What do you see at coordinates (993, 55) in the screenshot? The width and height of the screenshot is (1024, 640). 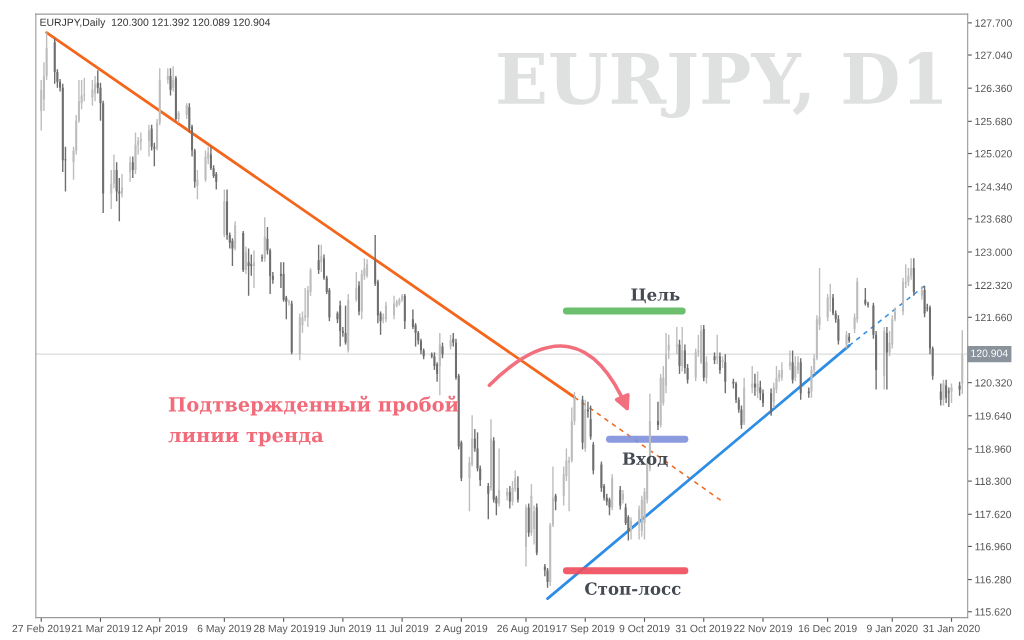 I see `y-tick-label: 127.040` at bounding box center [993, 55].